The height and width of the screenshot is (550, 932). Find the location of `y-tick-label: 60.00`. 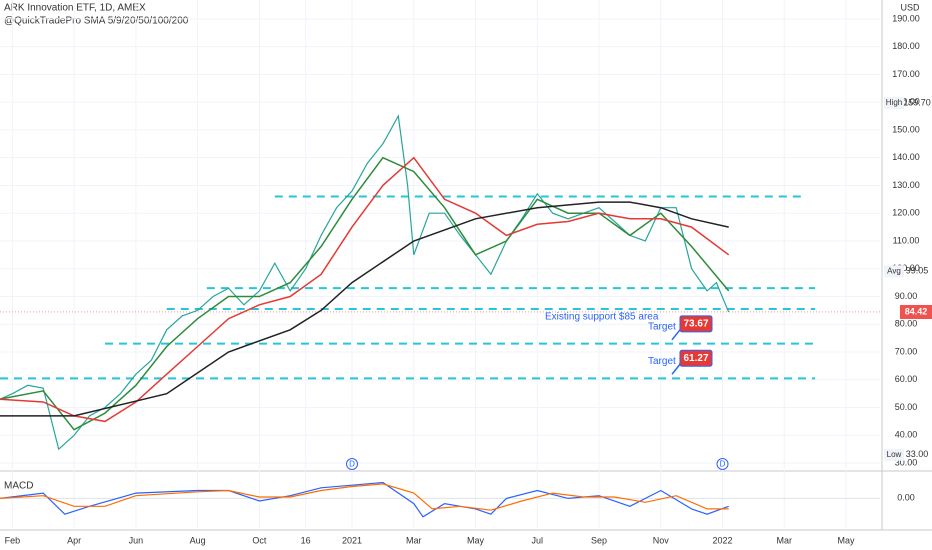

y-tick-label: 60.00 is located at coordinates (906, 379).